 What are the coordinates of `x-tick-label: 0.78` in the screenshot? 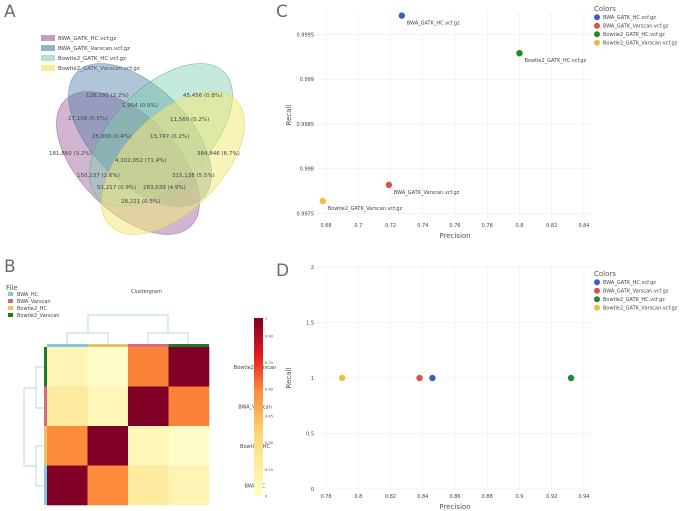 It's located at (325, 497).